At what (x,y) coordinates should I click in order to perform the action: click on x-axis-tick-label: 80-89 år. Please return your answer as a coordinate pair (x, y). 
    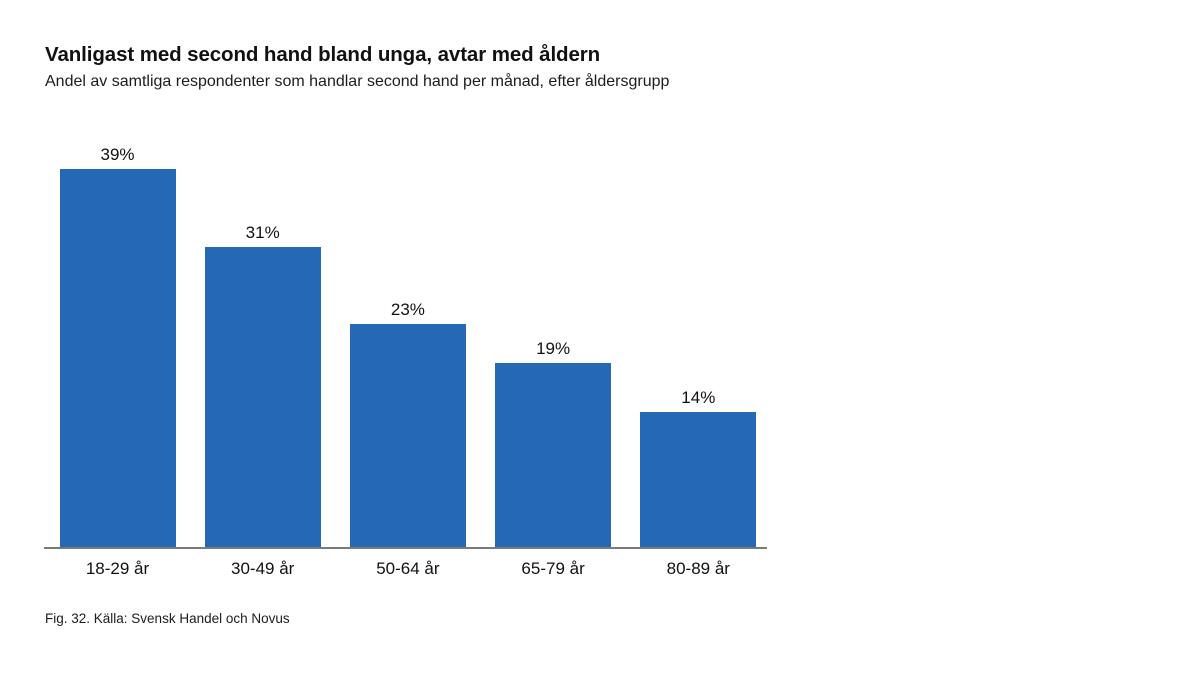
    Looking at the image, I should click on (698, 568).